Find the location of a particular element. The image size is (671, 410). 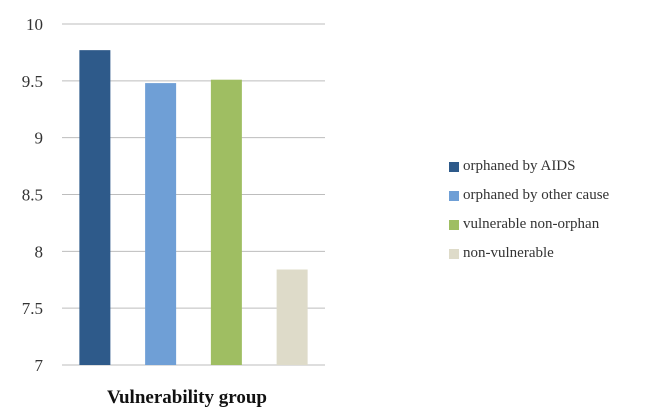

y-axis-ticks: 7 7.5 8 8.5 9 9.5 10 is located at coordinates (33, 195).